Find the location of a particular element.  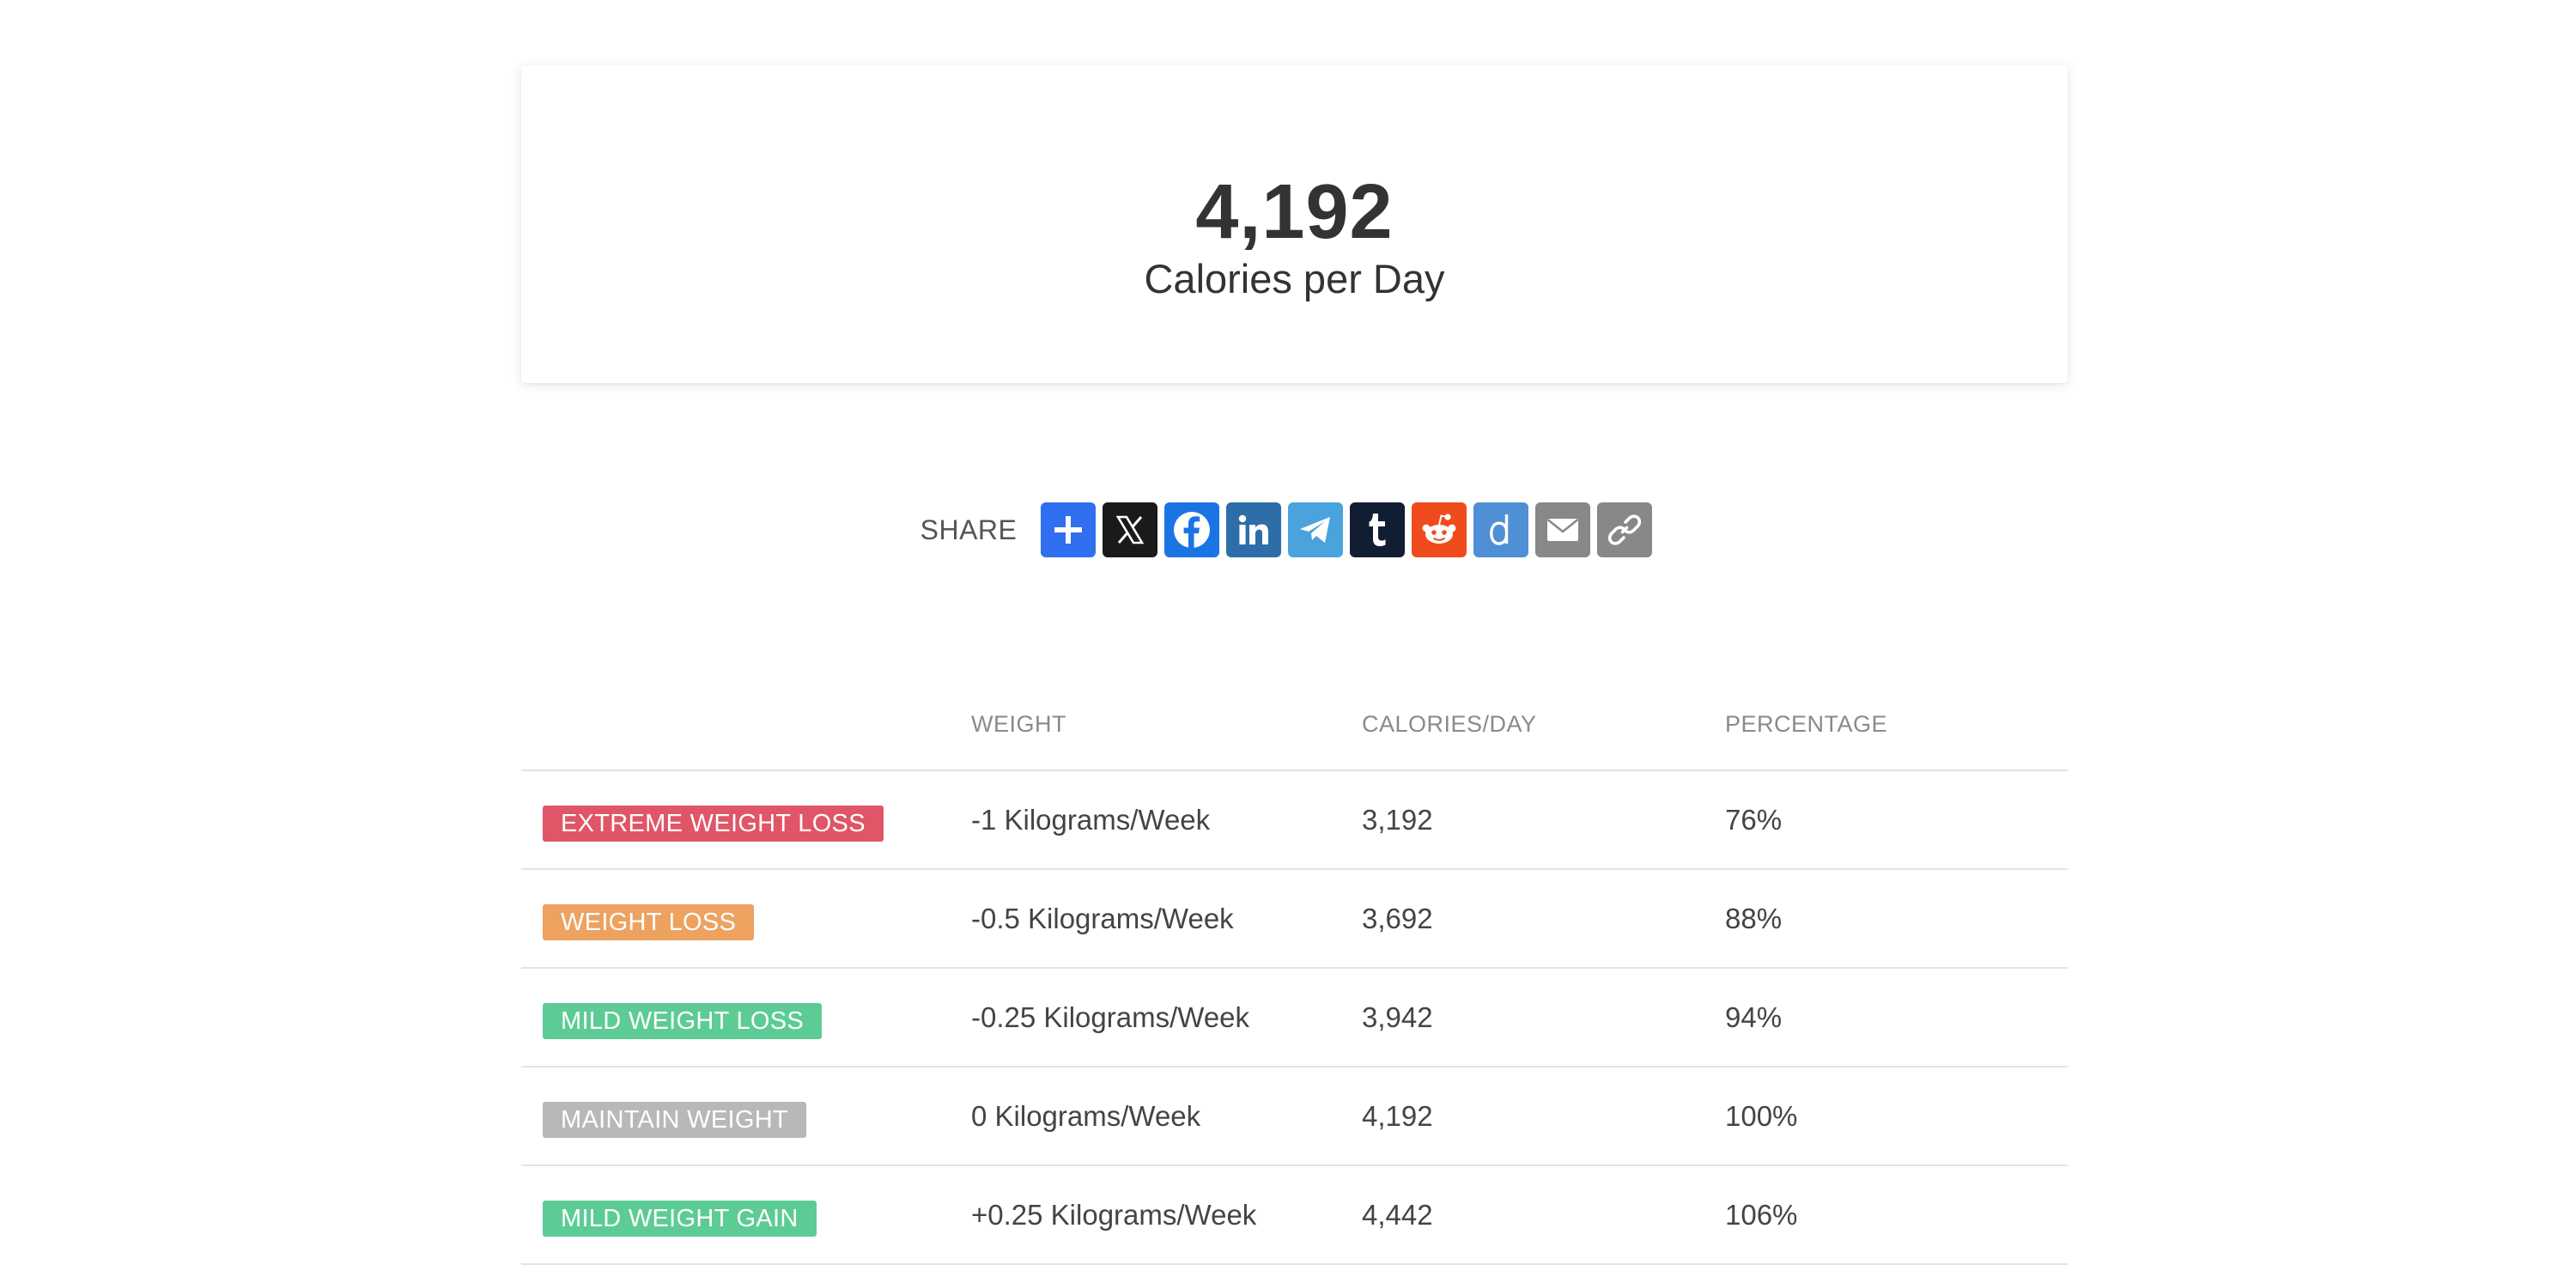

linkedin-icon is located at coordinates (1254, 529).